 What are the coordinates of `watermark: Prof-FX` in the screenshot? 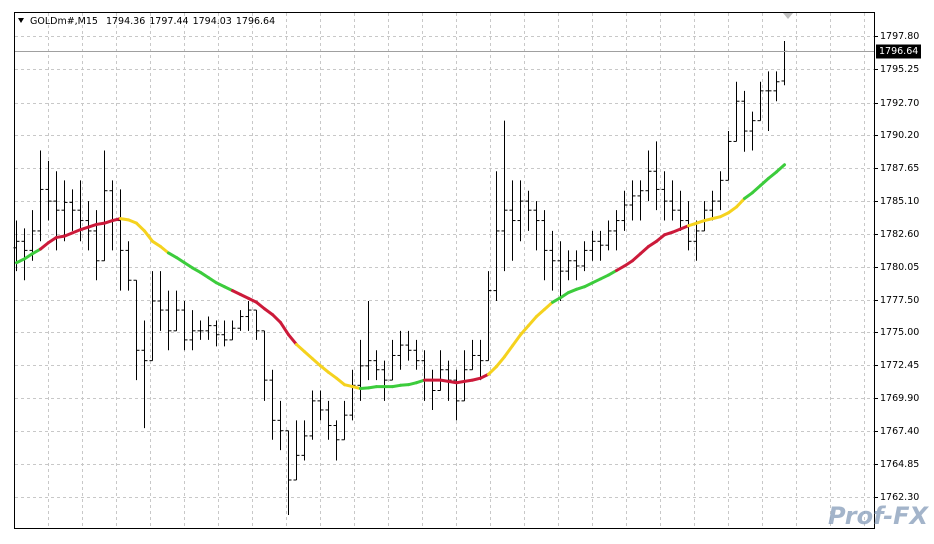 It's located at (879, 516).